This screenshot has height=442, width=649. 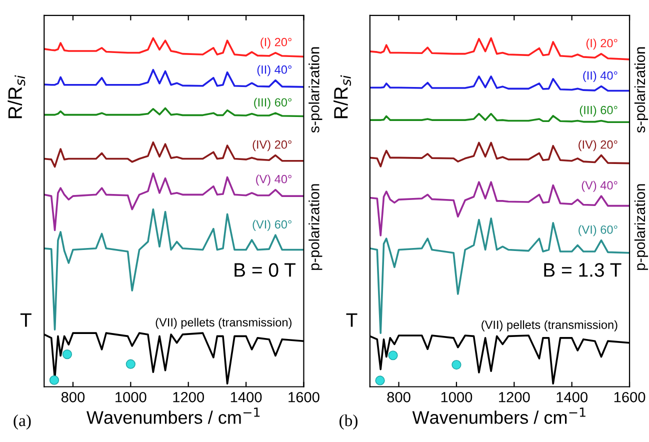 I want to click on annotation: B = 0 T, so click(x=265, y=270).